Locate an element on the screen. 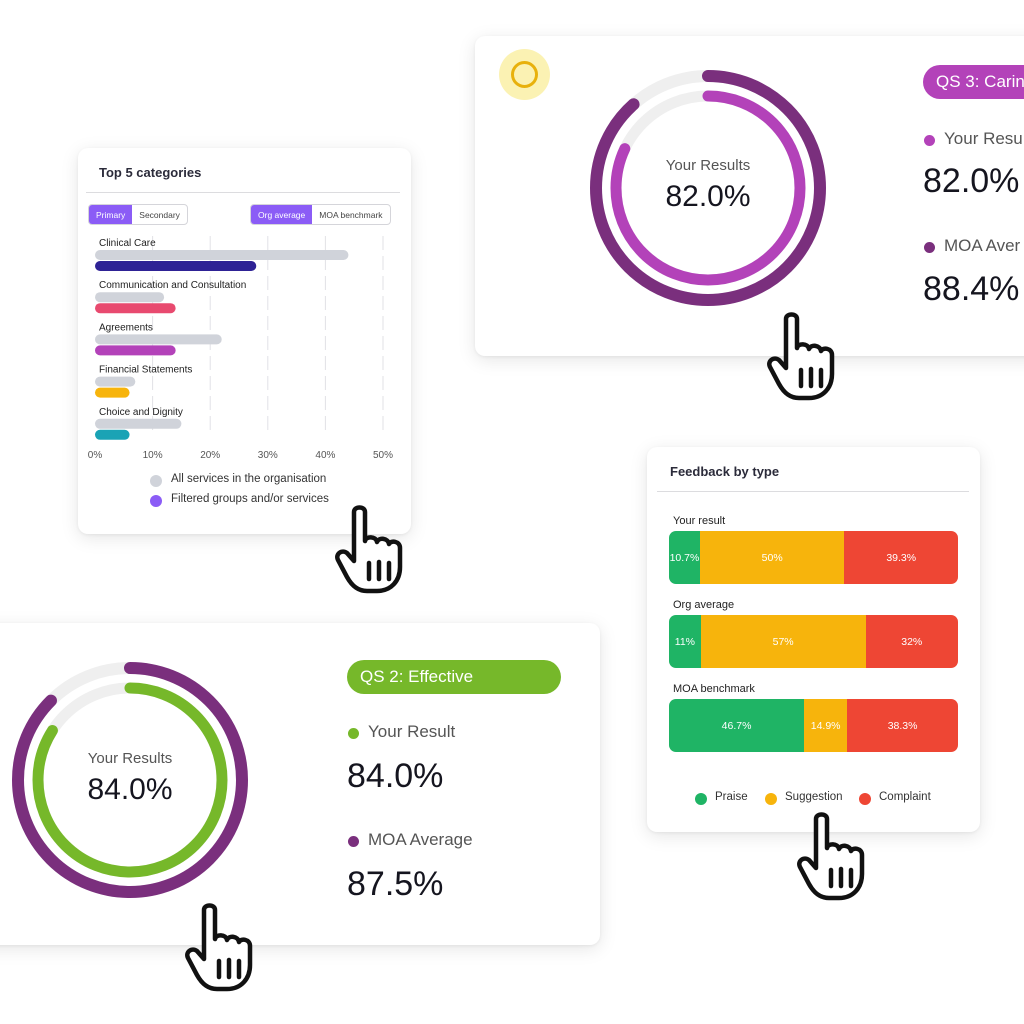  qs3-moa-arc is located at coordinates (708, 188).